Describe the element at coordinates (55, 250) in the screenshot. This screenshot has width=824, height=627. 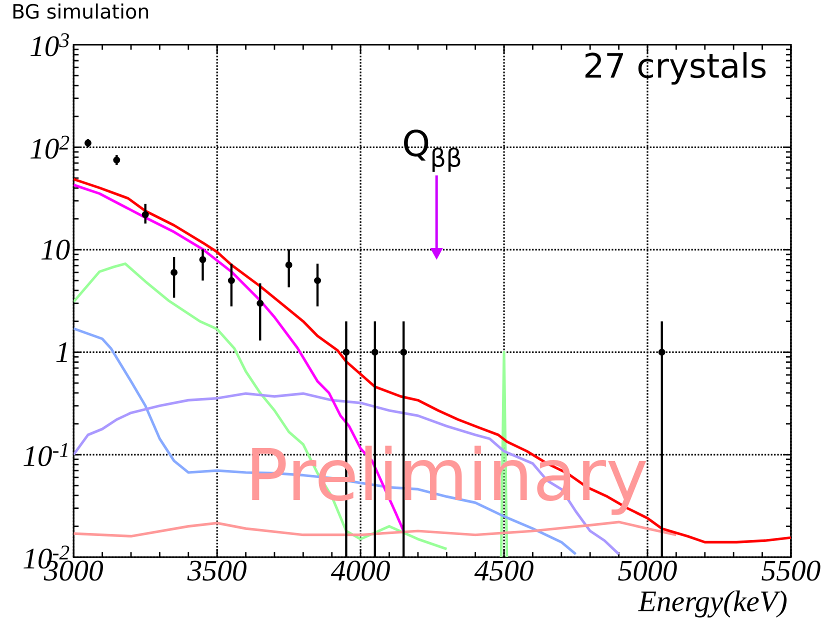
I see `y-tick-label: 10` at that location.